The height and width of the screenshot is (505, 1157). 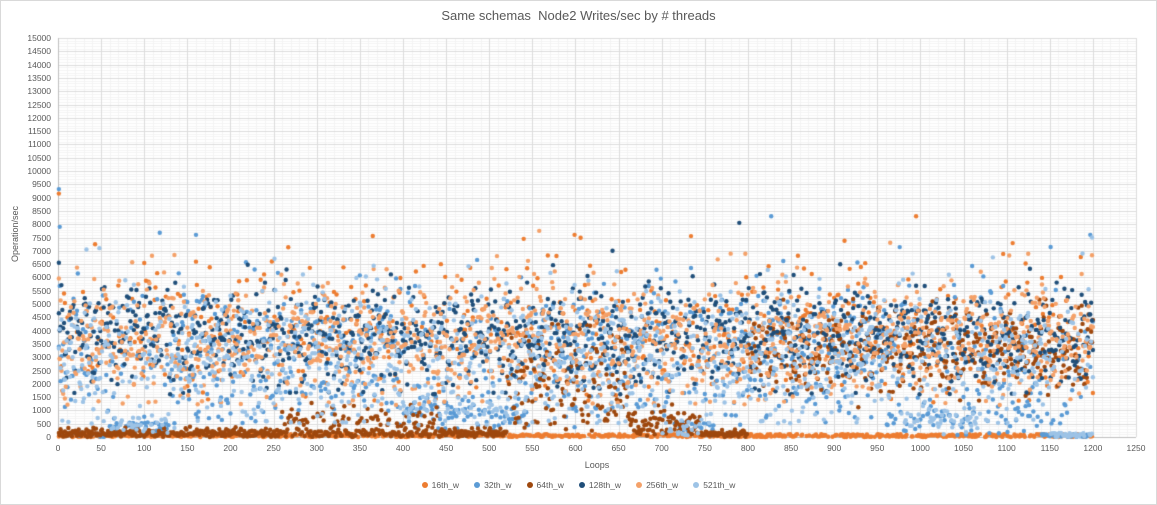 I want to click on y-tick-label: 4500, so click(x=41, y=317).